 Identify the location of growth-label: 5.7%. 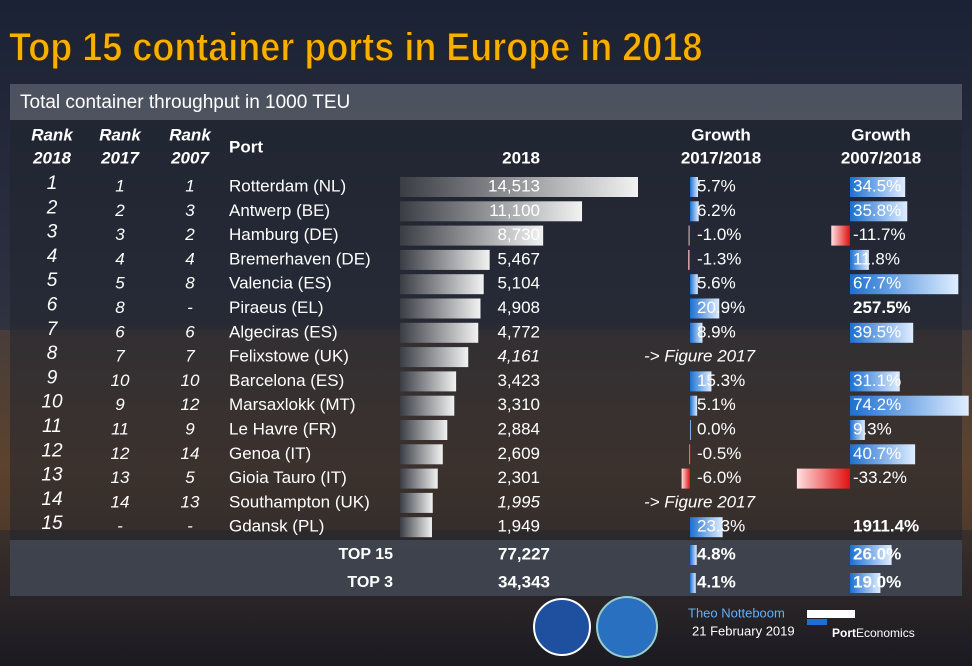
(716, 185).